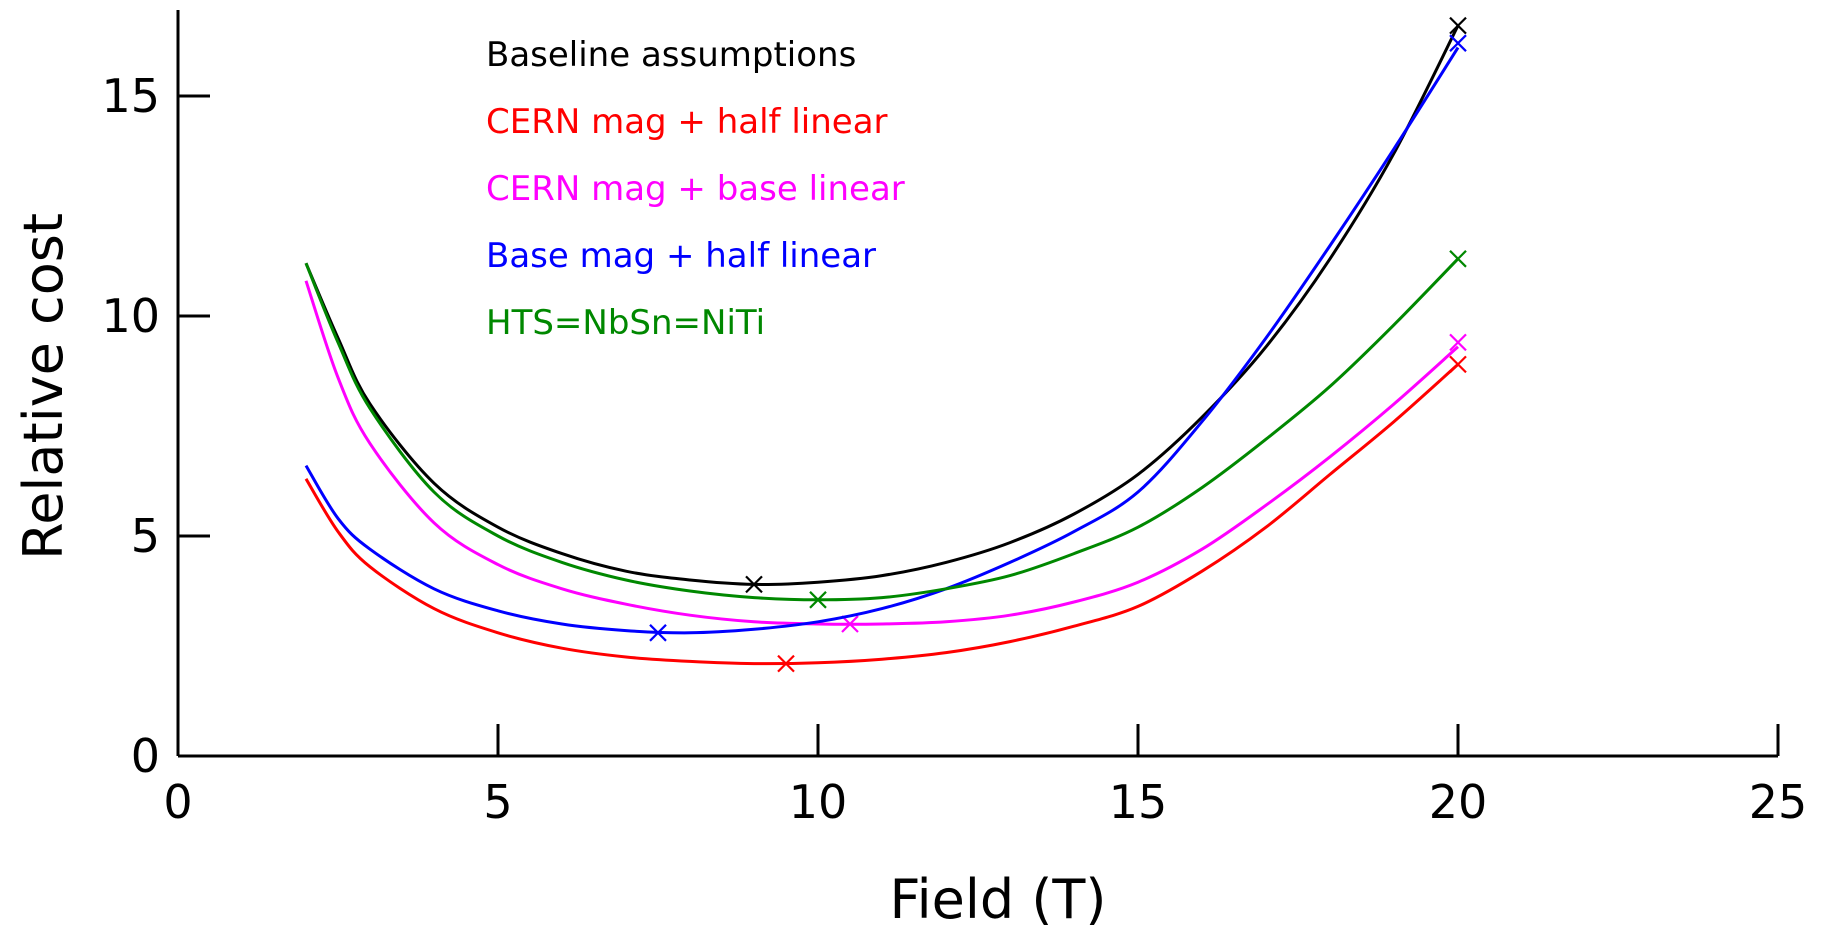 The width and height of the screenshot is (1824, 930). I want to click on legend-entry: Baseline assumptions, so click(671, 55).